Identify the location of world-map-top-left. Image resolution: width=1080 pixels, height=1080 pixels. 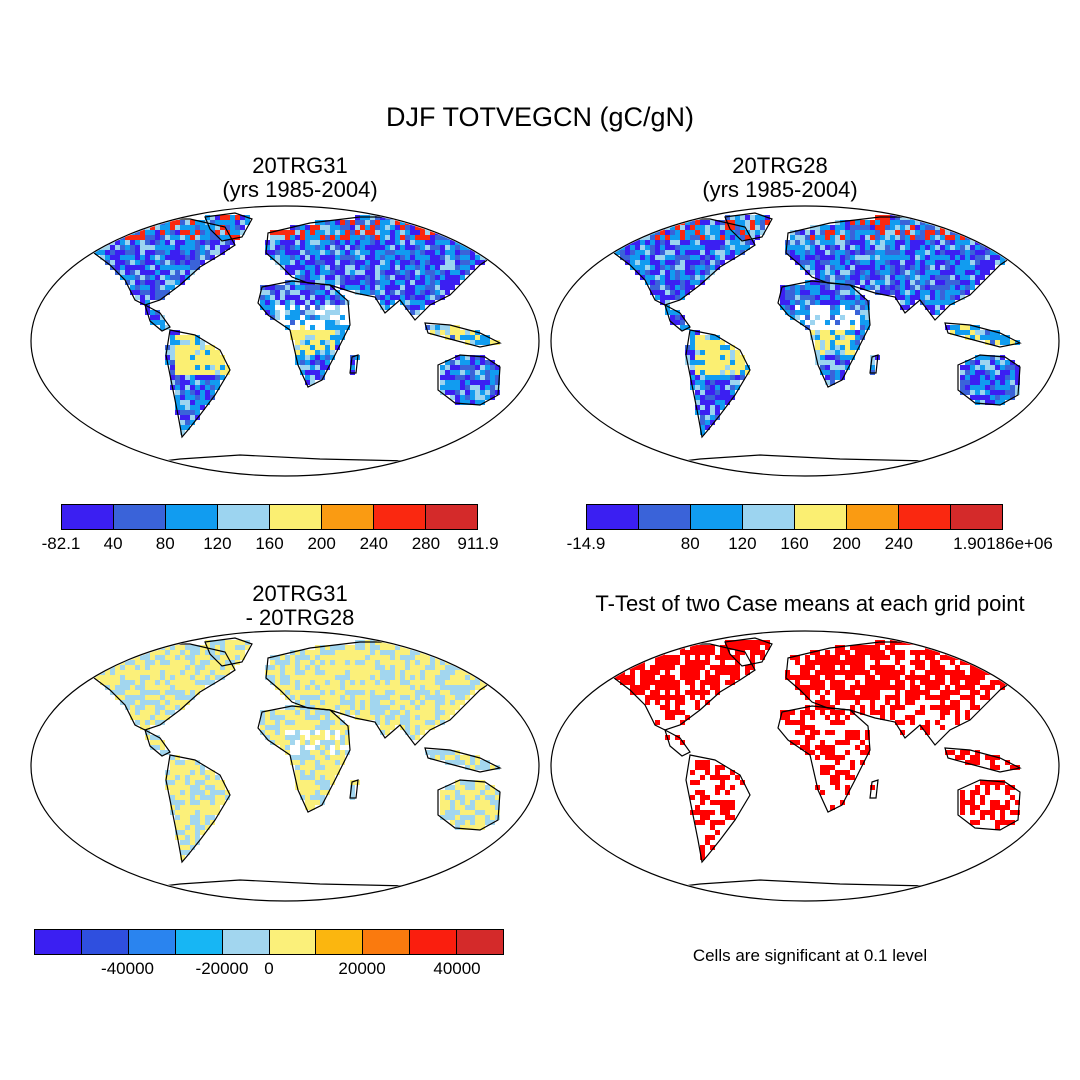
(285, 341).